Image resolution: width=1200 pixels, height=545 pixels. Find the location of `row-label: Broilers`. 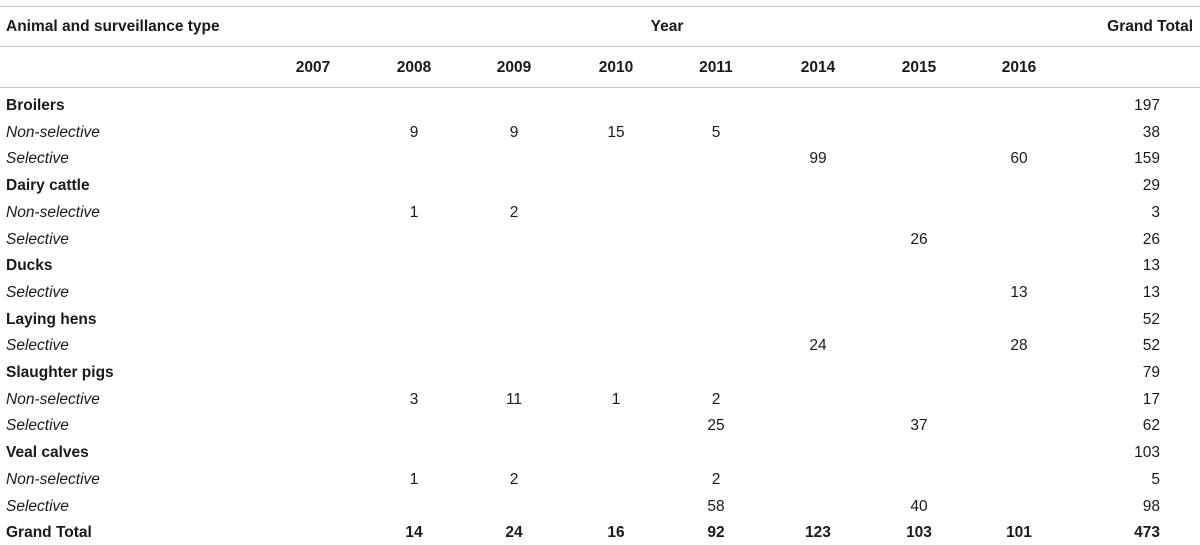

row-label: Broilers is located at coordinates (35, 105).